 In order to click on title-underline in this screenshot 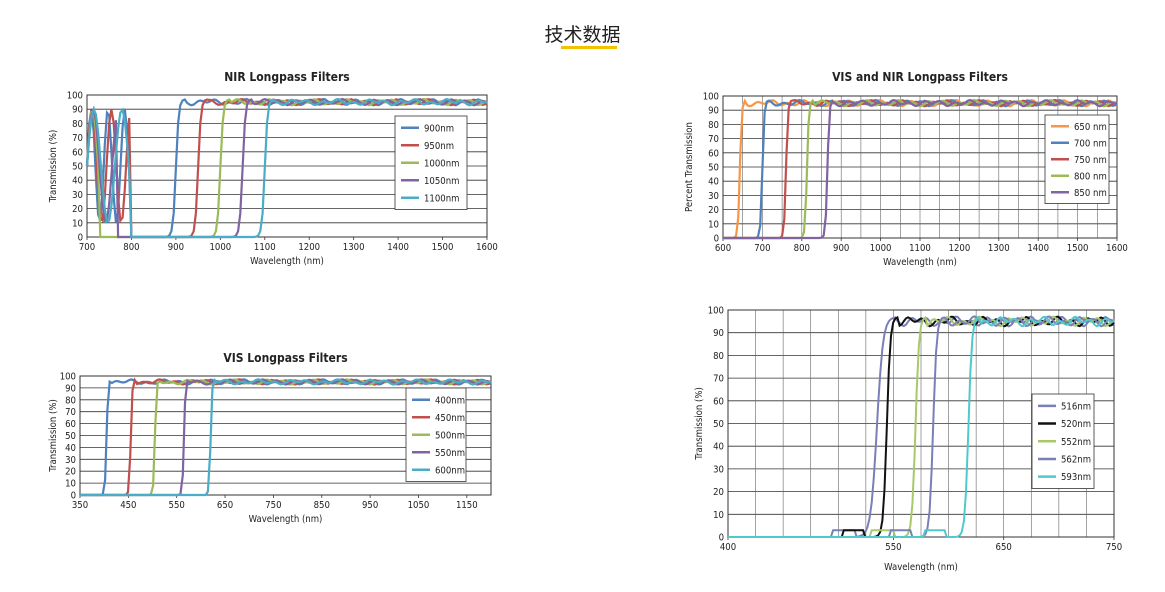, I will do `click(589, 47)`.